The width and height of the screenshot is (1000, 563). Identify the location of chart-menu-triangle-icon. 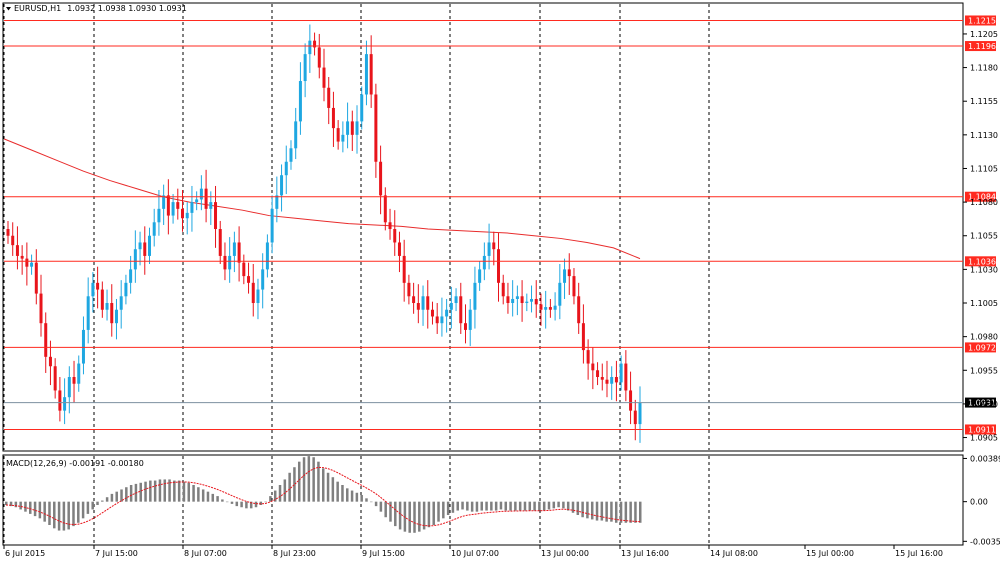
(8, 9).